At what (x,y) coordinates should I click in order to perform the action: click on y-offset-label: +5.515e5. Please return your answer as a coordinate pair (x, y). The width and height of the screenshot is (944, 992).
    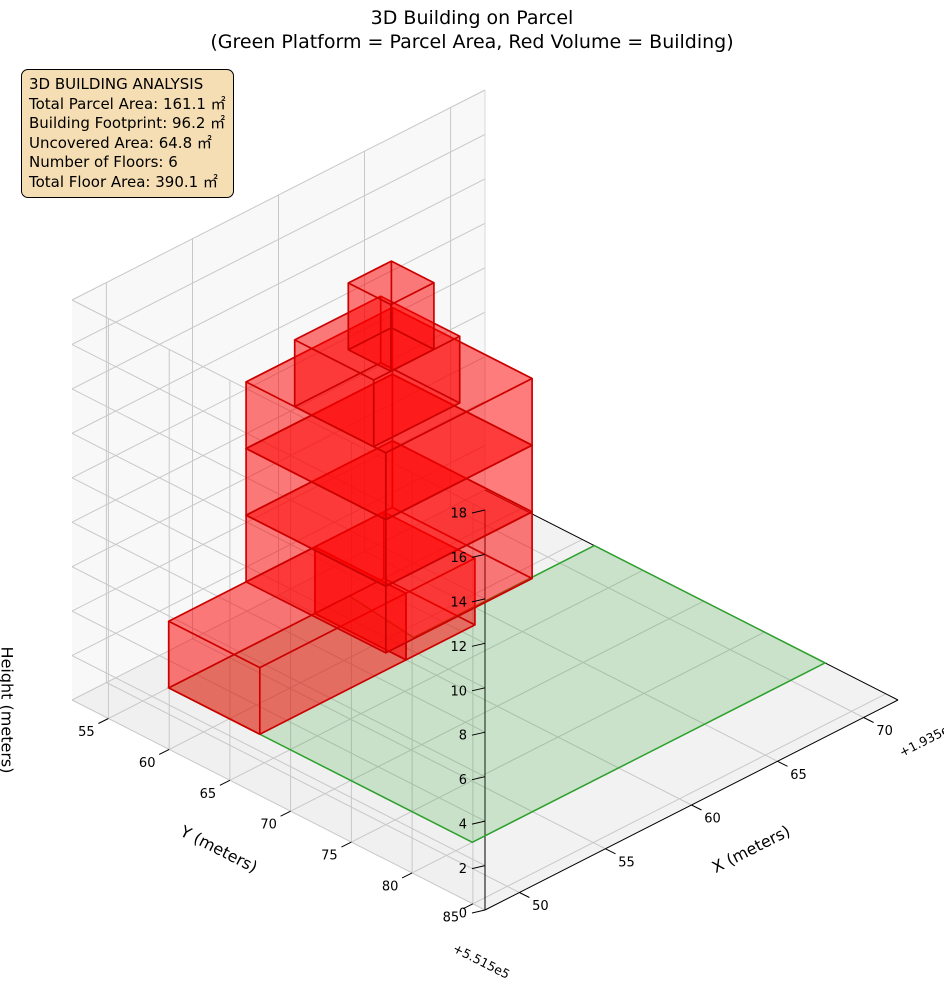
    Looking at the image, I should click on (481, 960).